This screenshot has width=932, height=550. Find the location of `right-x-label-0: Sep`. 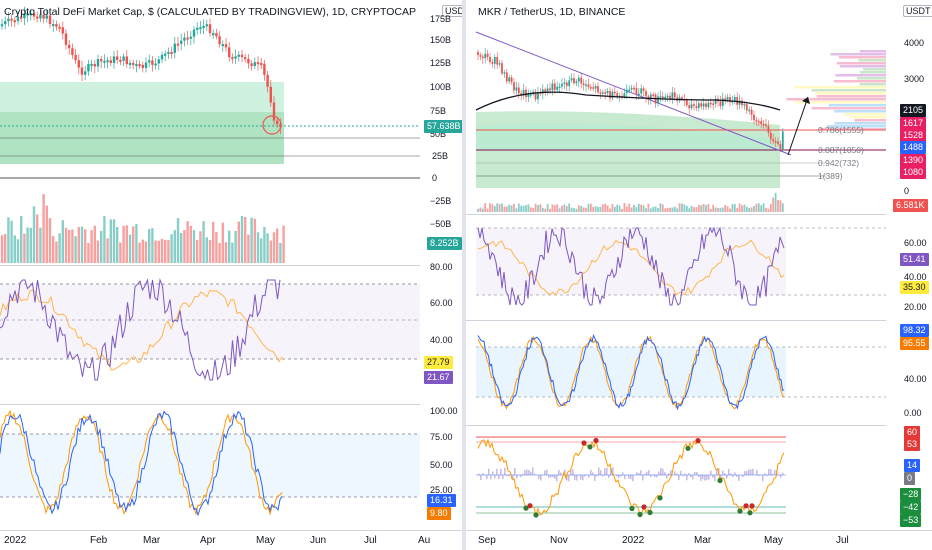

right-x-label-0: Sep is located at coordinates (487, 540).